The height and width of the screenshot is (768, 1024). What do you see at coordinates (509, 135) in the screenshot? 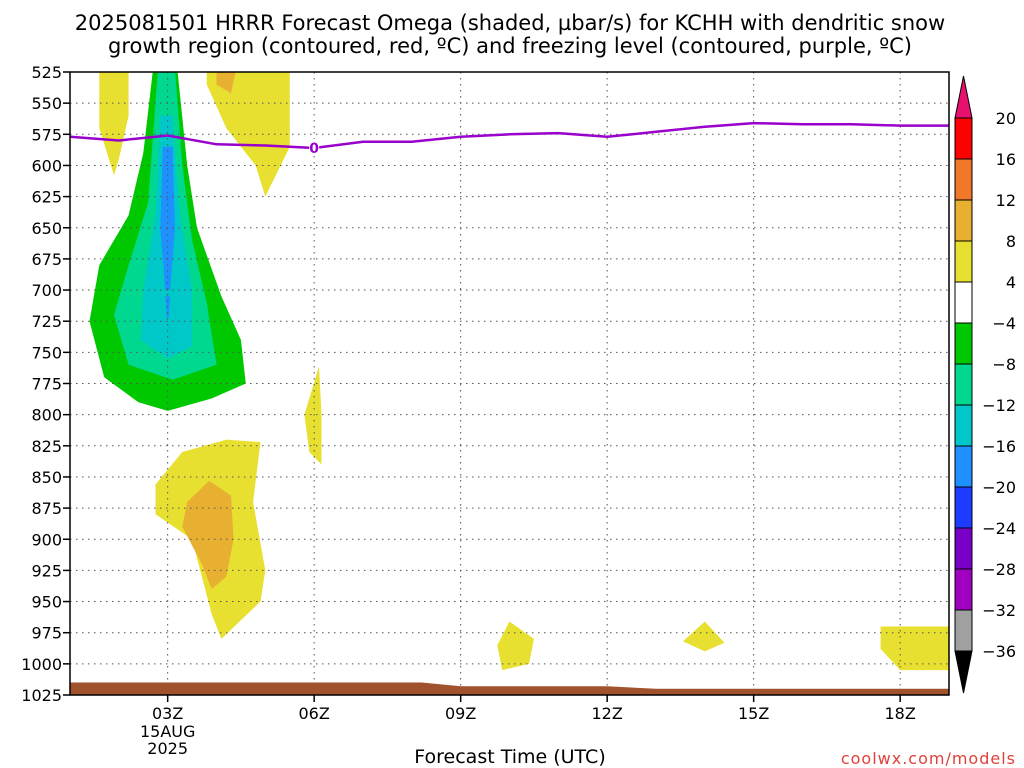
I see `freezing-level-line` at bounding box center [509, 135].